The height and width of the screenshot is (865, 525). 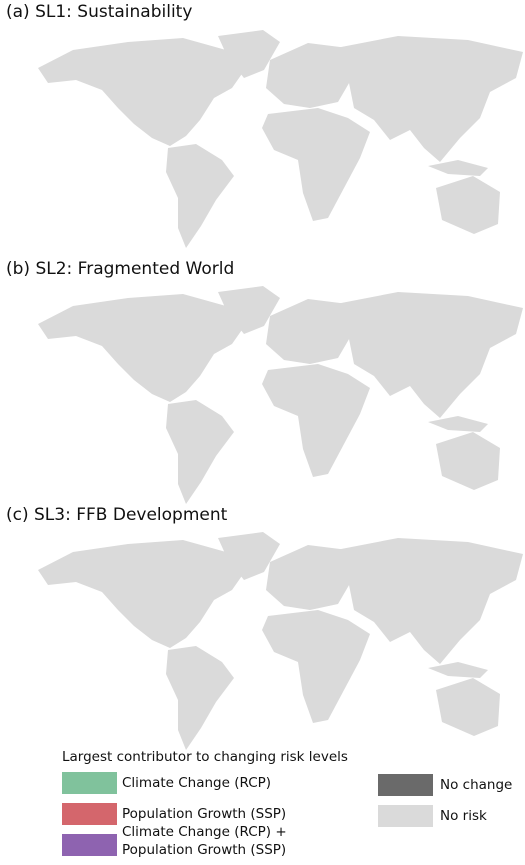 What do you see at coordinates (120, 269) in the screenshot?
I see `panel-title: (b) SL2: Fragmented World` at bounding box center [120, 269].